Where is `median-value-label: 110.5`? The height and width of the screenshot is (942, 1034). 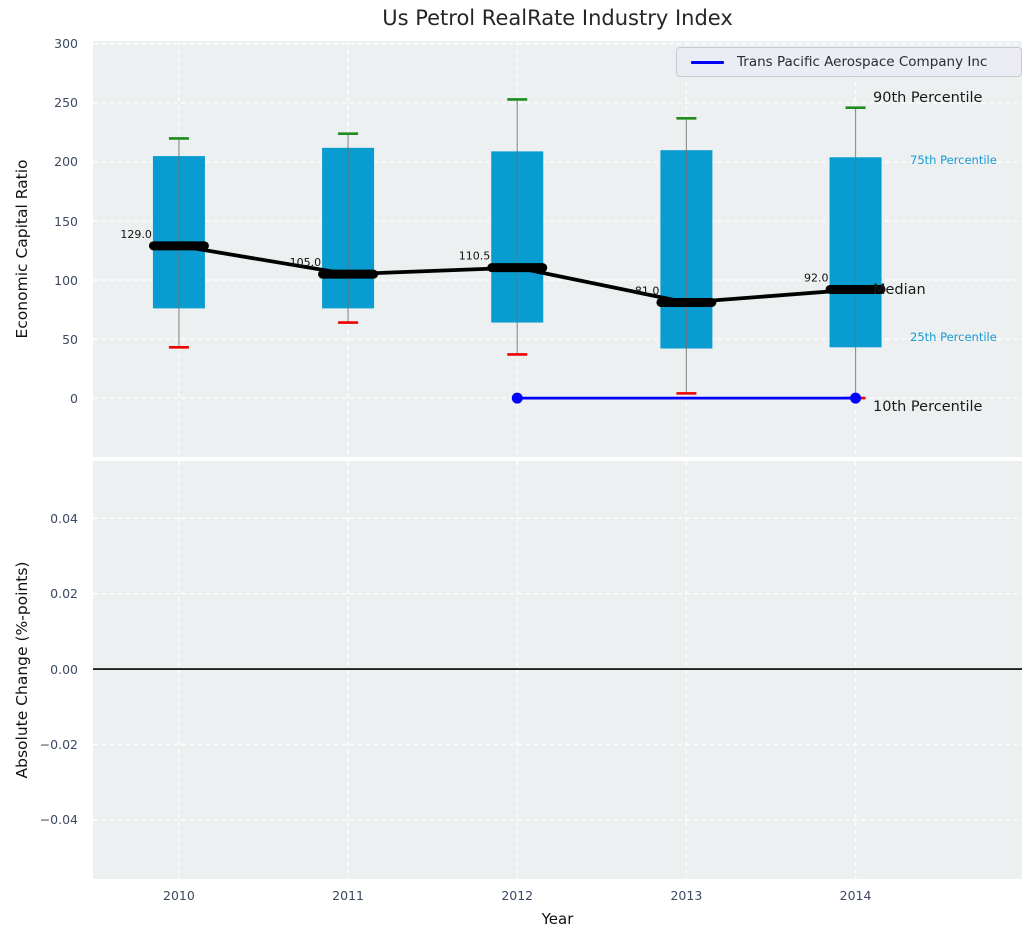 median-value-label: 110.5 is located at coordinates (475, 256).